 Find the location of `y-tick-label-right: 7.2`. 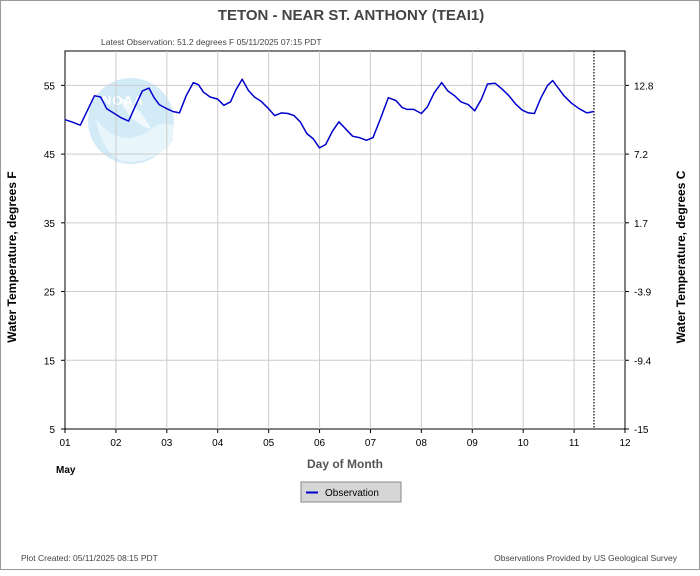

y-tick-label-right: 7.2 is located at coordinates (641, 155).